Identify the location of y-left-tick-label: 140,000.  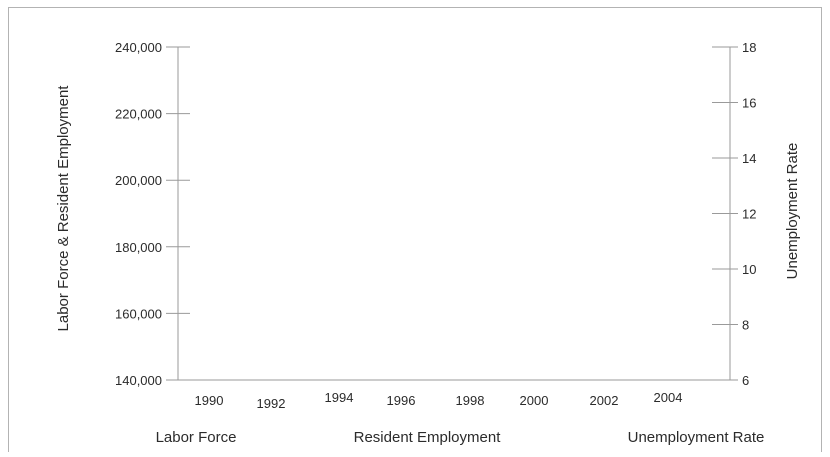
(138, 380).